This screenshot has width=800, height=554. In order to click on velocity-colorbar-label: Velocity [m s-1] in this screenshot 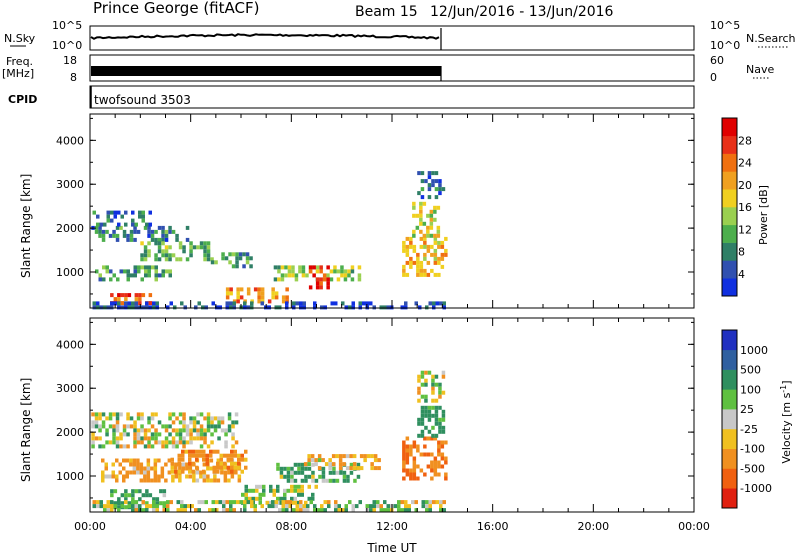, I will do `click(786, 421)`.